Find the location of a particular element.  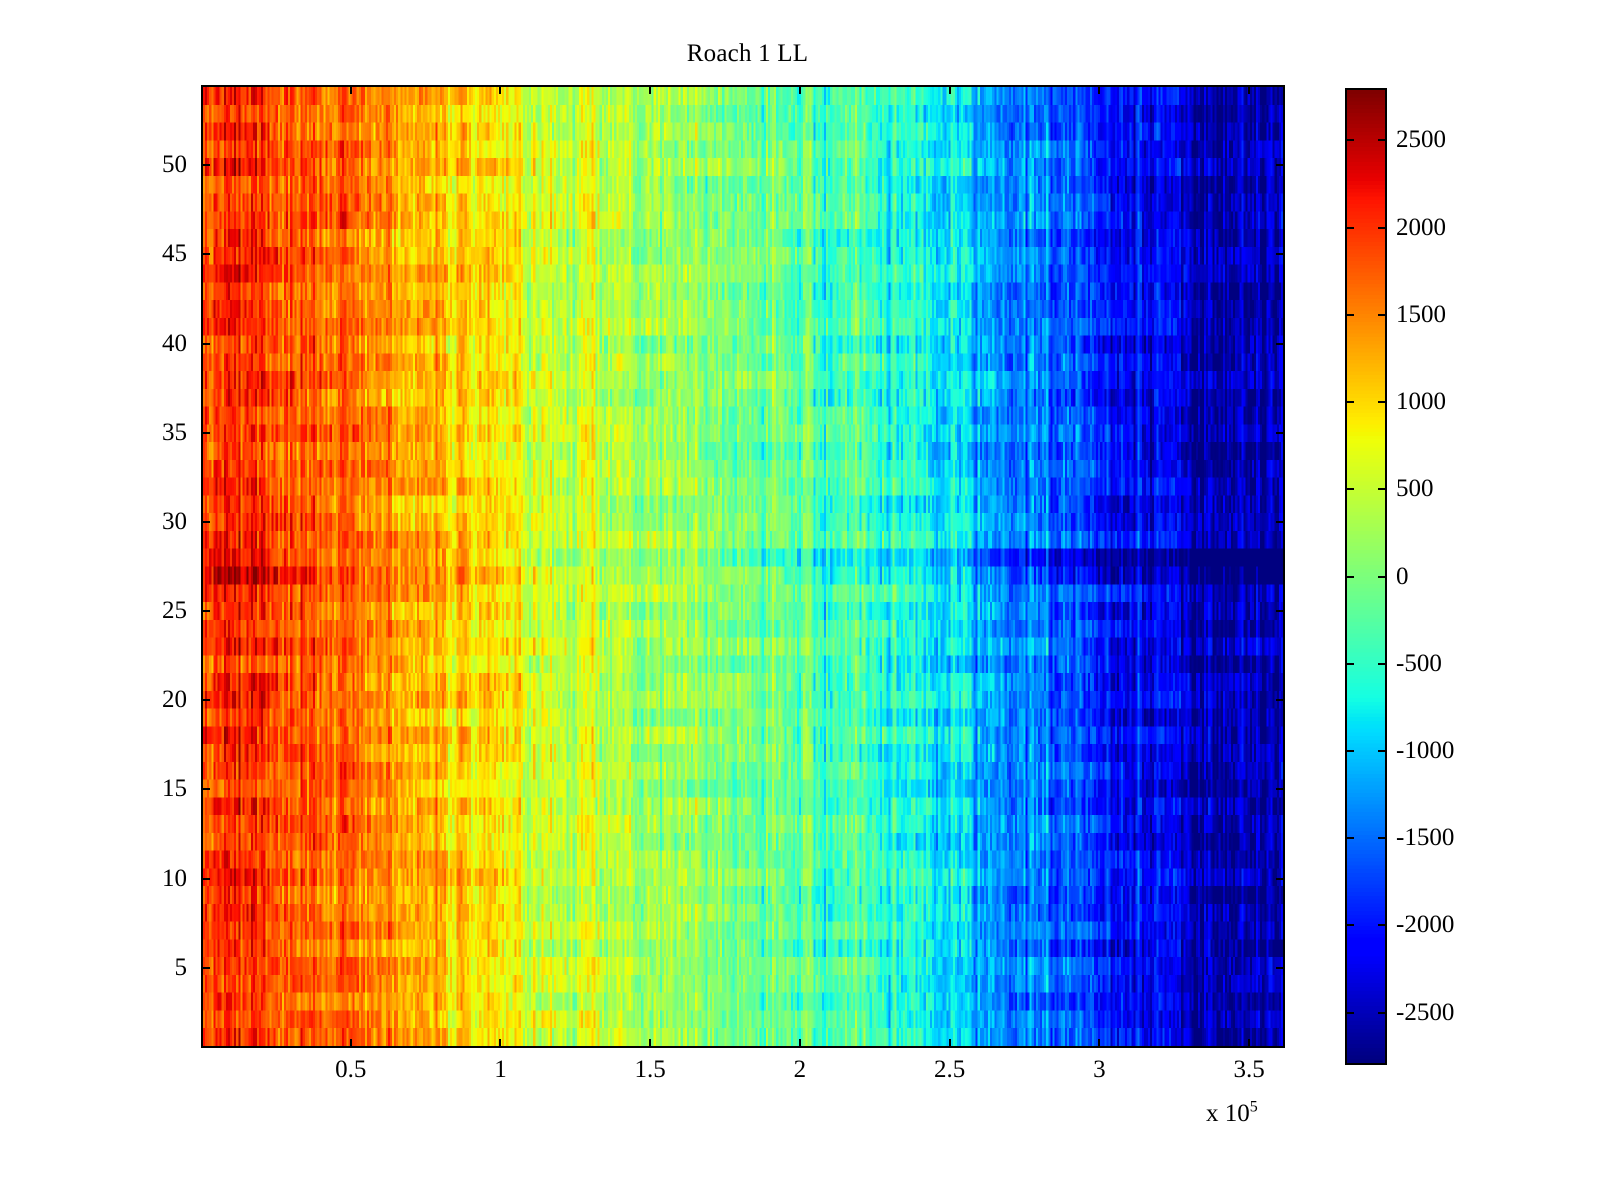

colorbar-tick-label: 0 is located at coordinates (1402, 576).